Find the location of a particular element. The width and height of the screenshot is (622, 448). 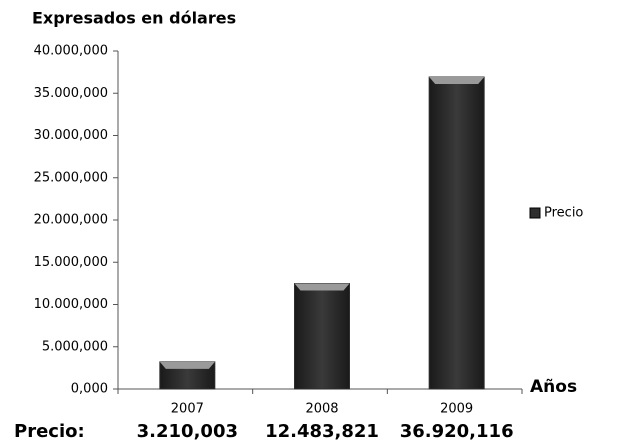

y-tick-label: 25.000,000 is located at coordinates (71, 177).